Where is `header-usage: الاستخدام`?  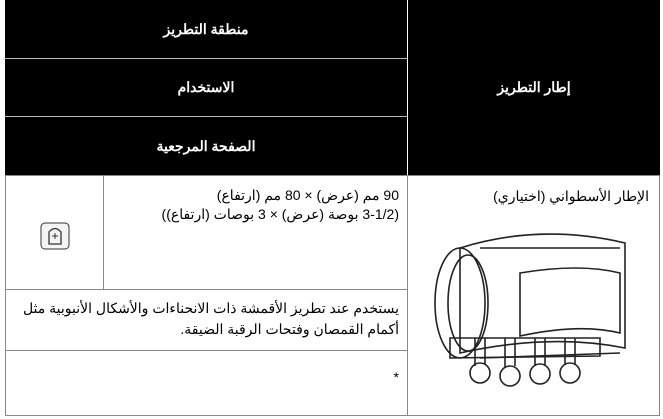
header-usage: الاستخدام is located at coordinates (206, 87).